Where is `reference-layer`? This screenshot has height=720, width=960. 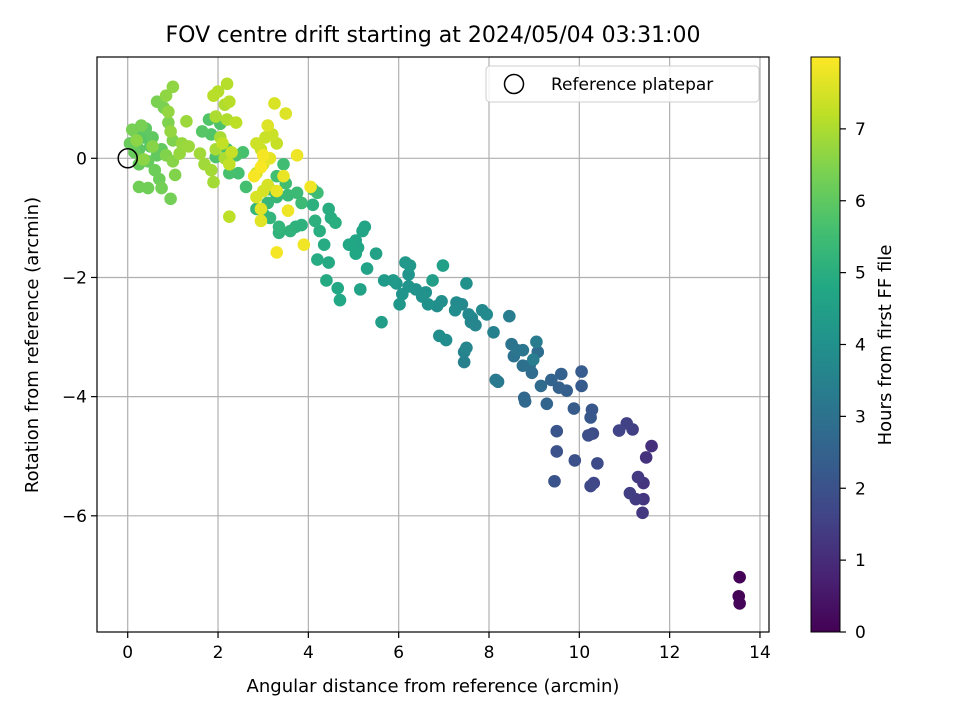 reference-layer is located at coordinates (127, 158).